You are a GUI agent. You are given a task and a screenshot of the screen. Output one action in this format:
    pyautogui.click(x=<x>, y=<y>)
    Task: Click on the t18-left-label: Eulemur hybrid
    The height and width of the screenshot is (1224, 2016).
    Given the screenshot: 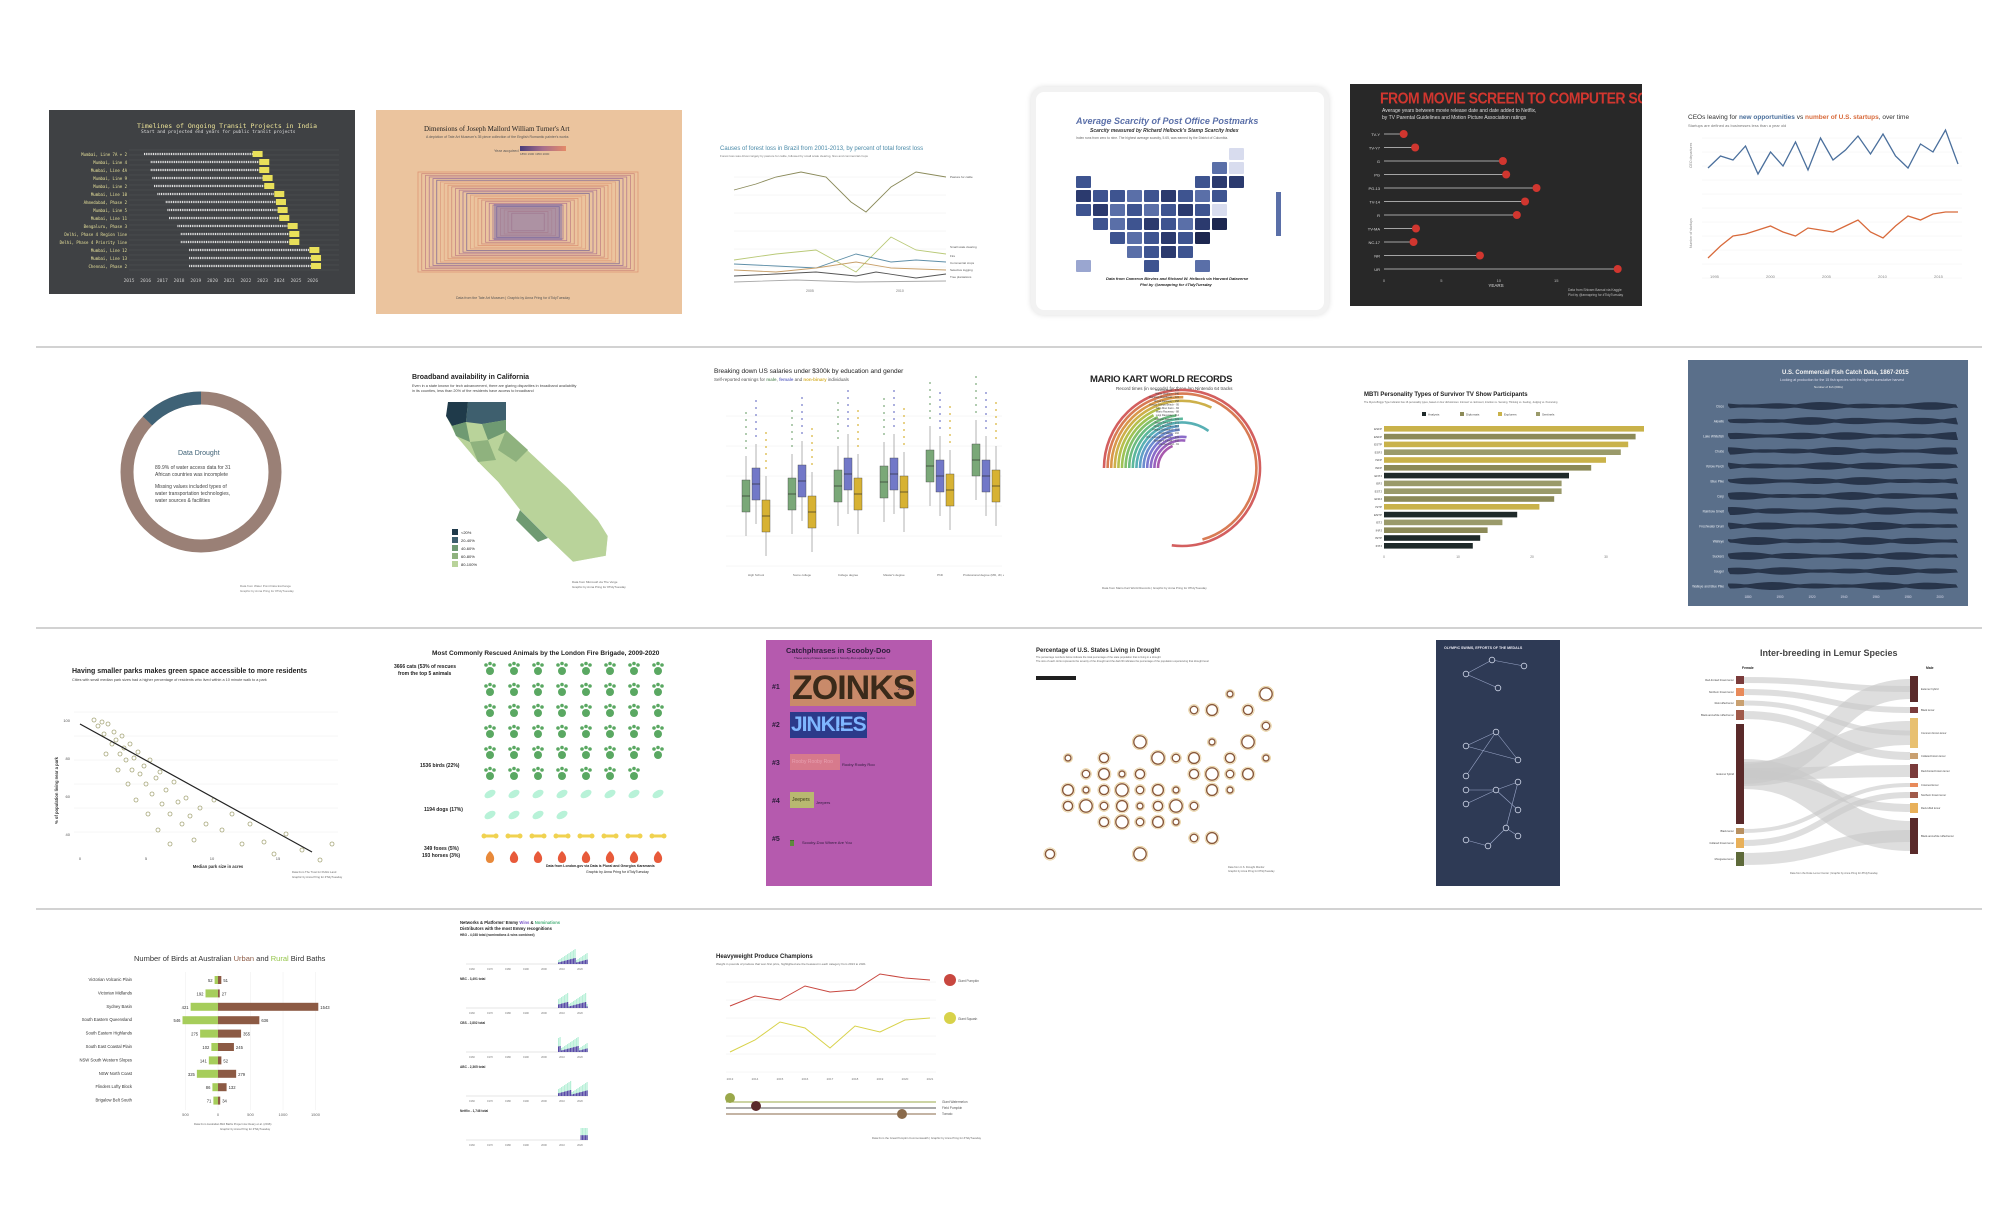 What is the action you would take?
    pyautogui.click(x=1726, y=774)
    